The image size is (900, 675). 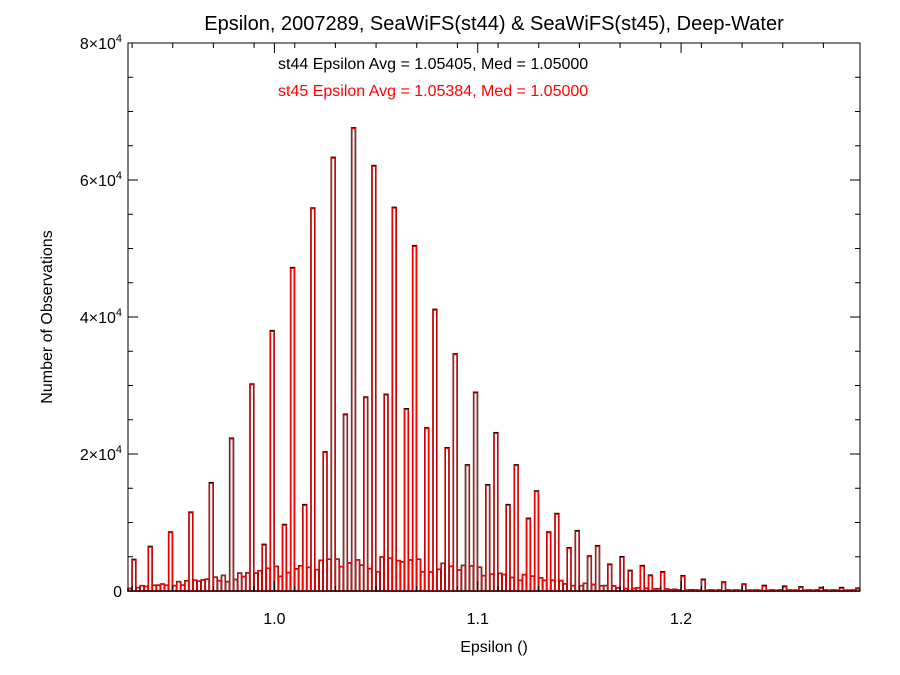 I want to click on y-axis-label: Number of Observations, so click(x=47, y=316).